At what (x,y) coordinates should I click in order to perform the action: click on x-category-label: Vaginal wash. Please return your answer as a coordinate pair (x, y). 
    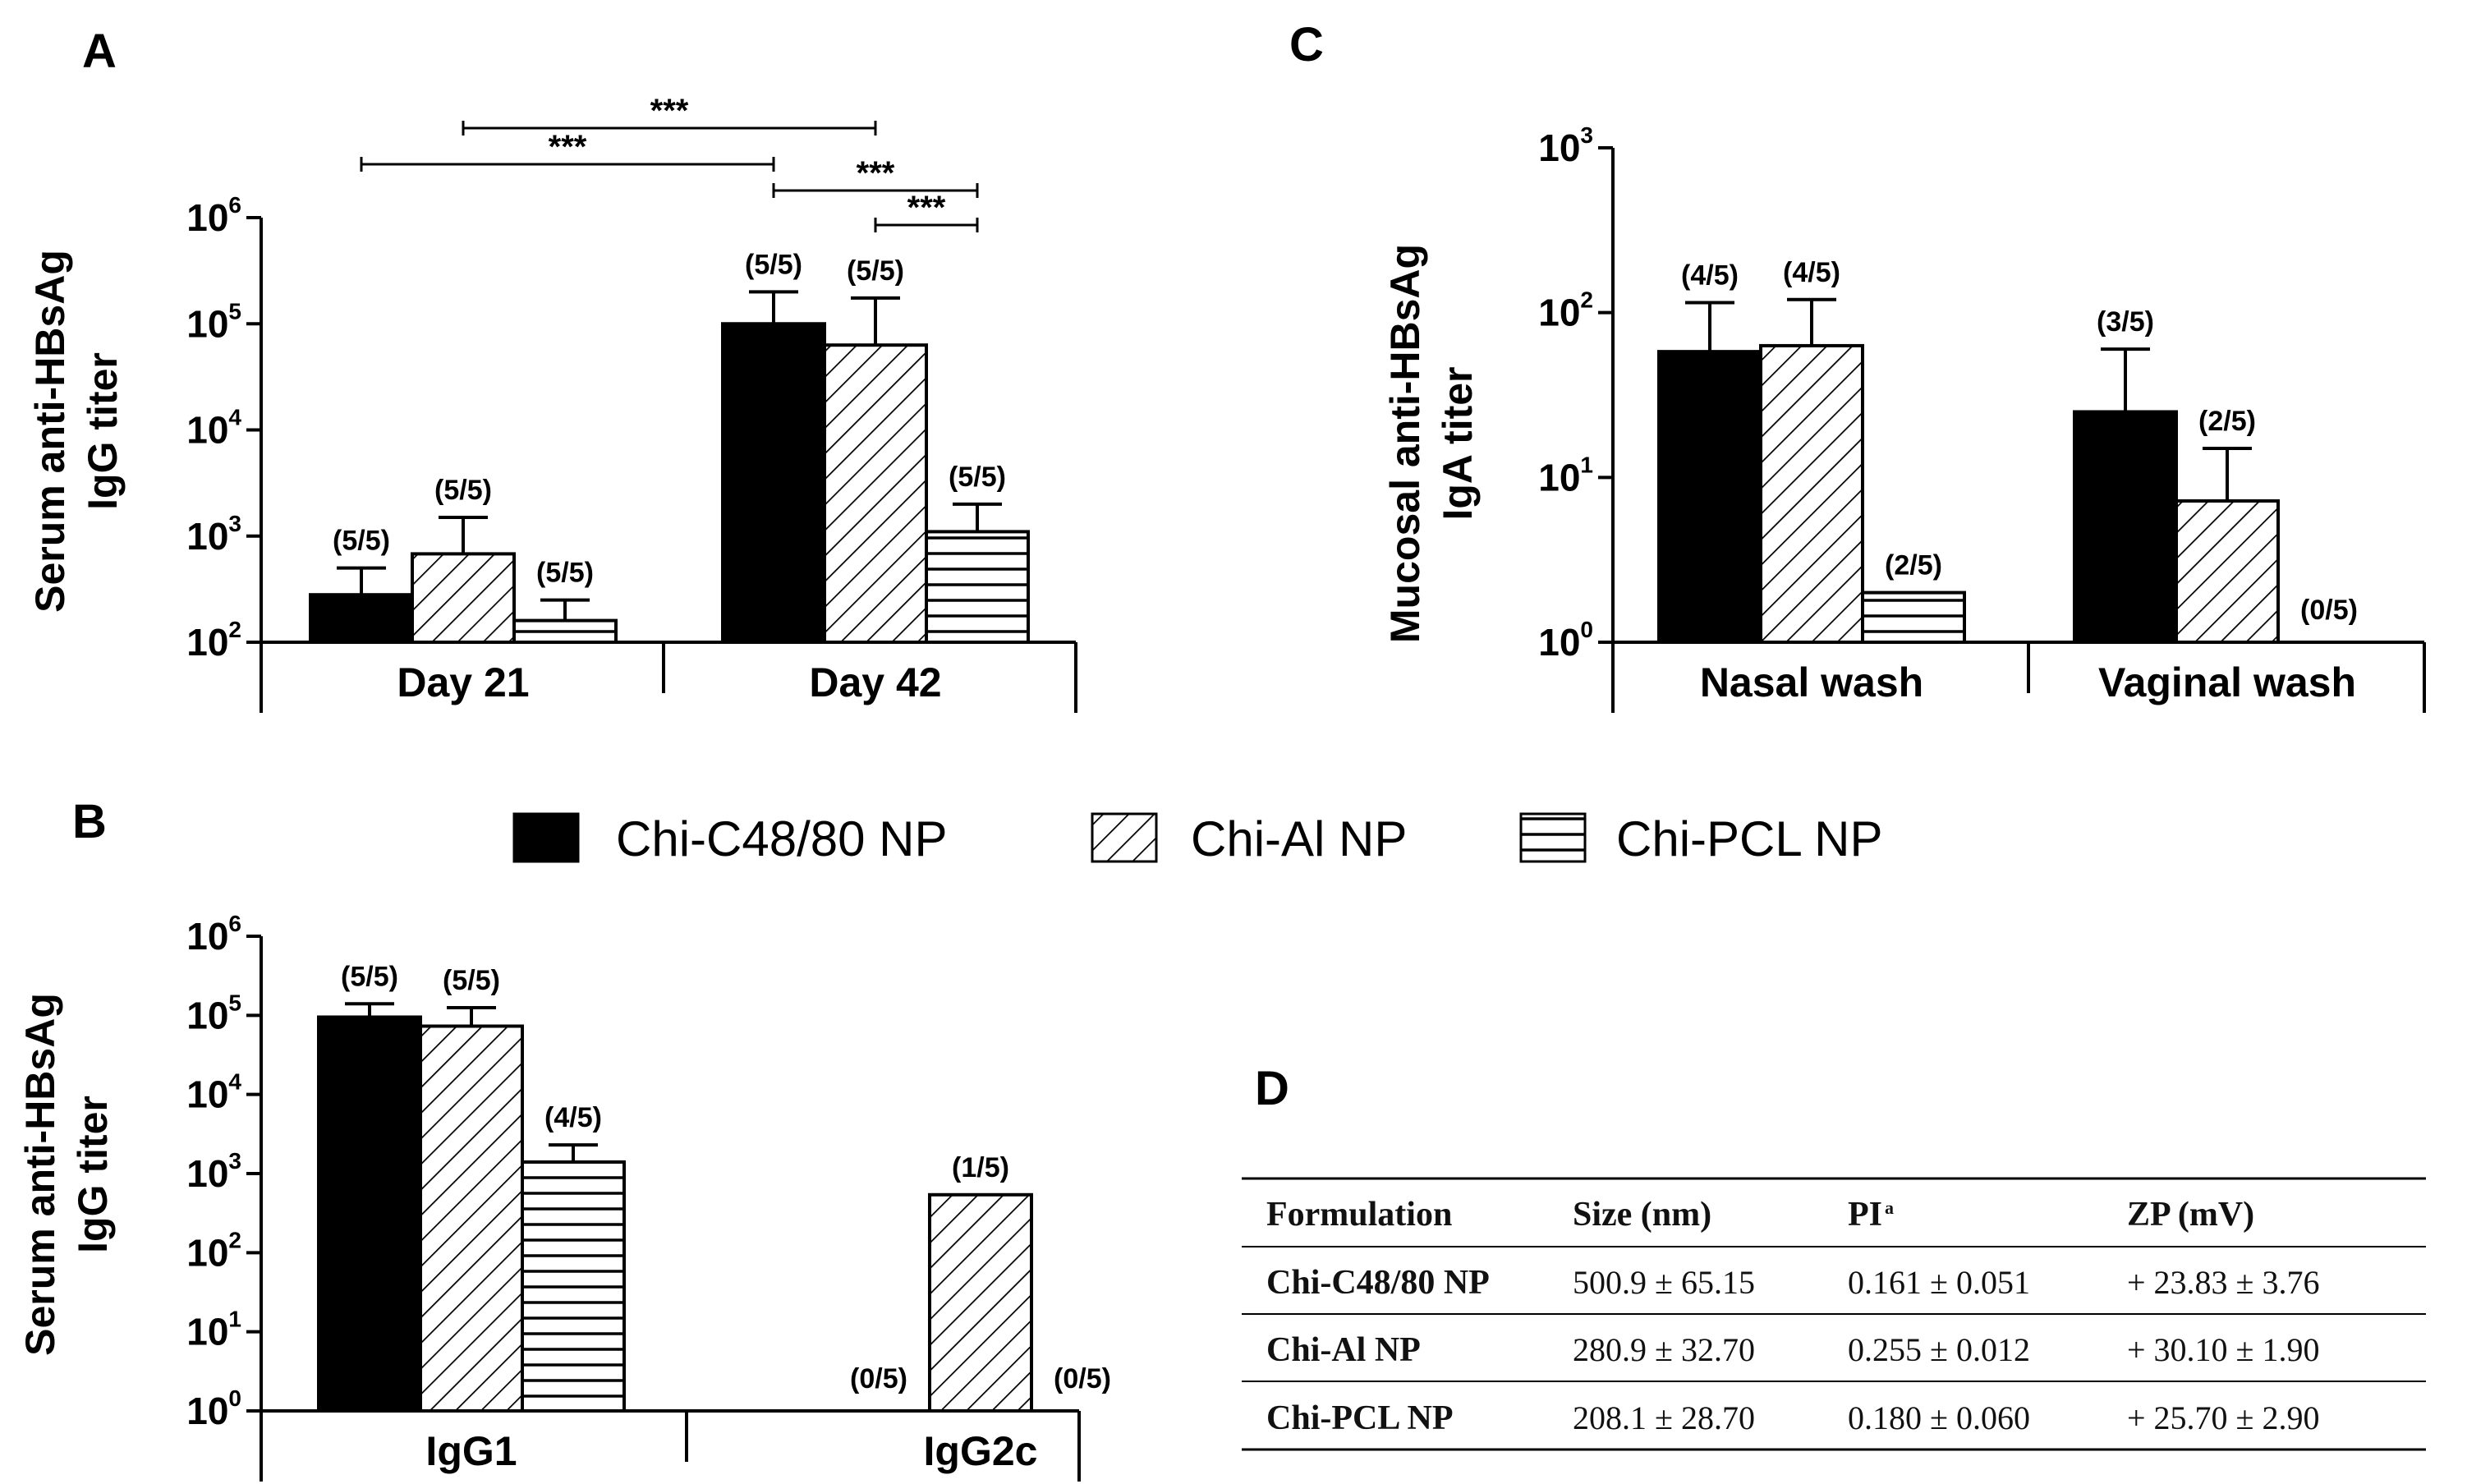
    Looking at the image, I should click on (2227, 682).